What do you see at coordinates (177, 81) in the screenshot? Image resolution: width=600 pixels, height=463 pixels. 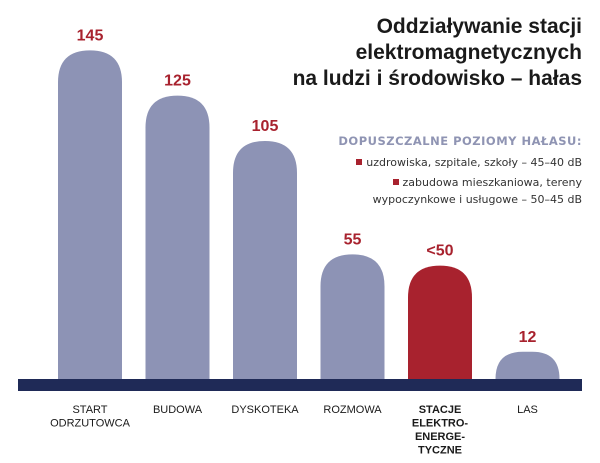 I see `value-label-2: 125` at bounding box center [177, 81].